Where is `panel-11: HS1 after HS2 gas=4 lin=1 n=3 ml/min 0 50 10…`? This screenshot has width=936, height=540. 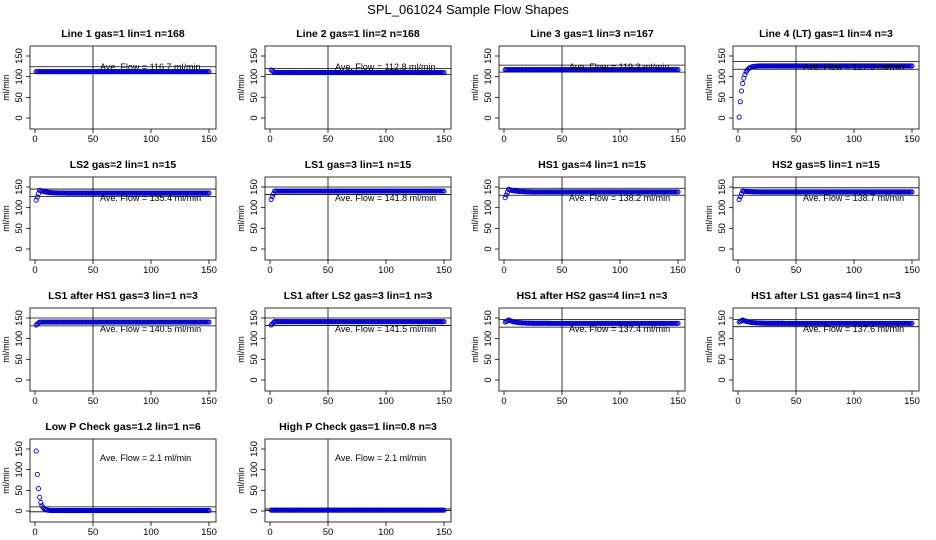
panel-11: HS1 after HS2 gas=4 lin=1 n=3 ml/min 0 50 10… is located at coordinates (578, 348).